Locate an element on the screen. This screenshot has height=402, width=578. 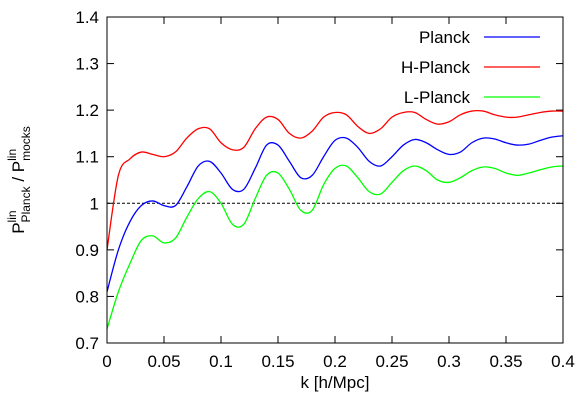
x-tick-label: 0.05 is located at coordinates (163, 361).